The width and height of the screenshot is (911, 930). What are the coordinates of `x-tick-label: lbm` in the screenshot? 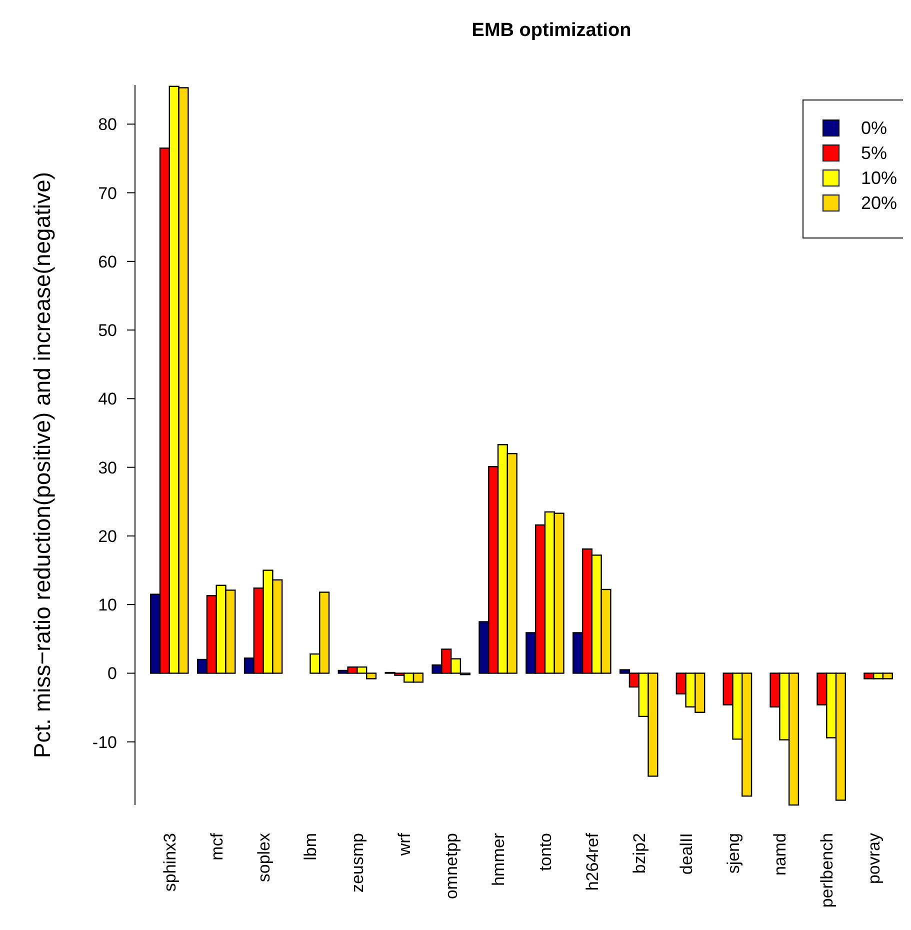 It's located at (310, 846).